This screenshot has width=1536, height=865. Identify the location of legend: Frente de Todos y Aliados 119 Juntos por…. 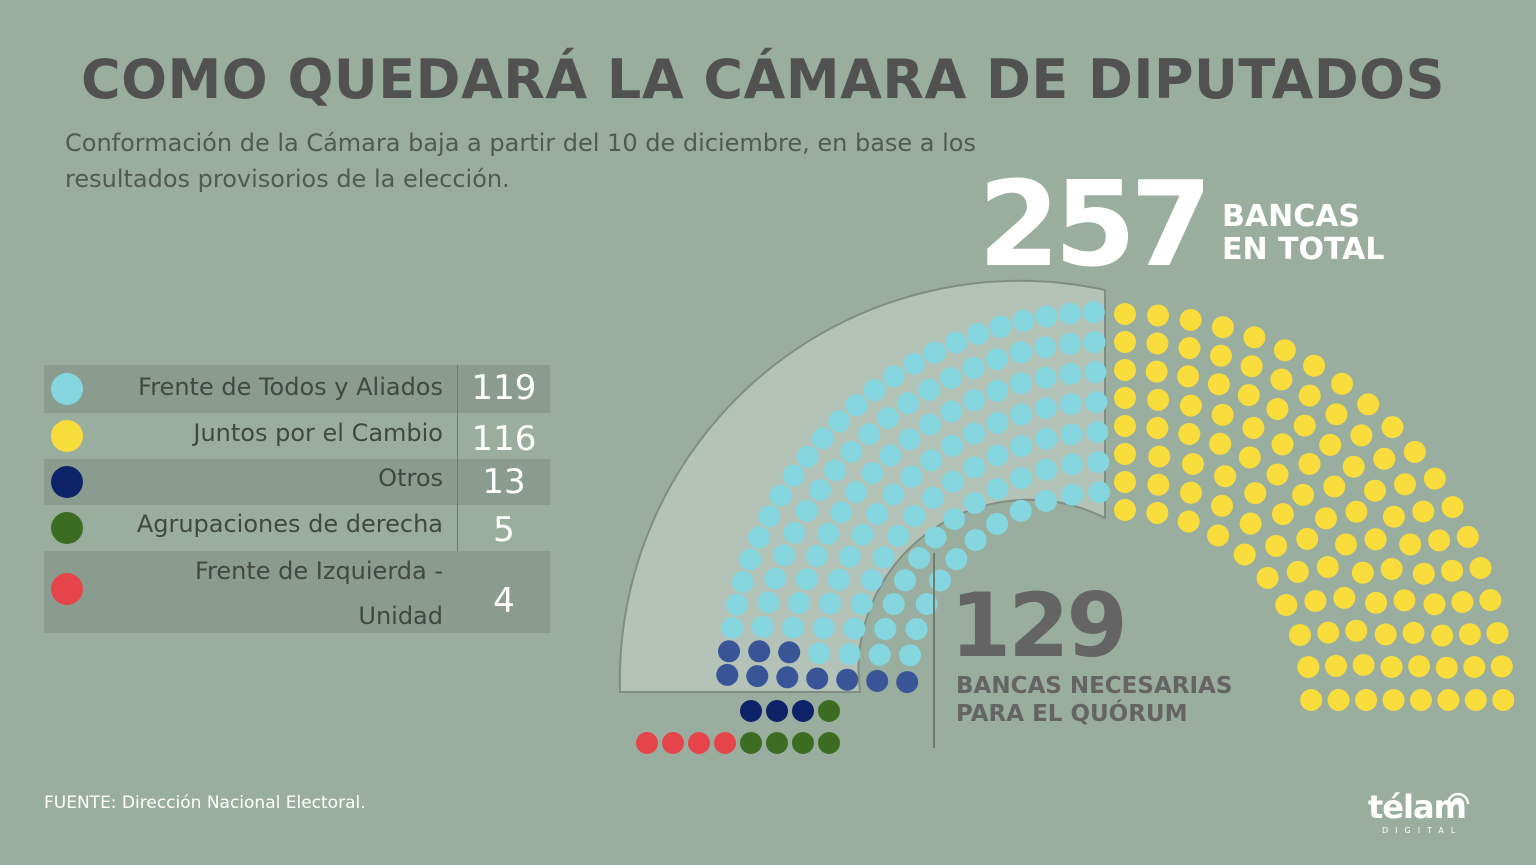
(297, 499).